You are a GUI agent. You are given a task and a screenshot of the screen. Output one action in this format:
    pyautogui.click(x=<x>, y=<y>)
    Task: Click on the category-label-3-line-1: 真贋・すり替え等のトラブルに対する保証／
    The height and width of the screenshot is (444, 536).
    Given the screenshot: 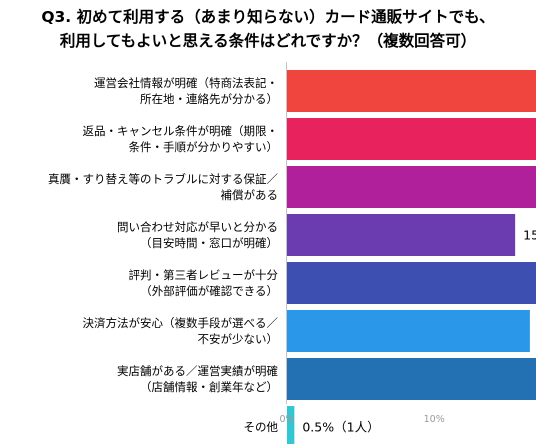 What is the action you would take?
    pyautogui.click(x=163, y=179)
    